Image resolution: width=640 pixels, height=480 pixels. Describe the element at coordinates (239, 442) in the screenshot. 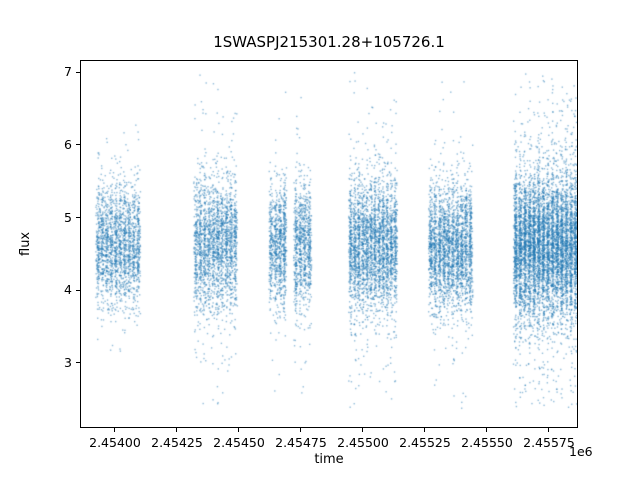

I see `x-tick-label: 2.45450` at that location.